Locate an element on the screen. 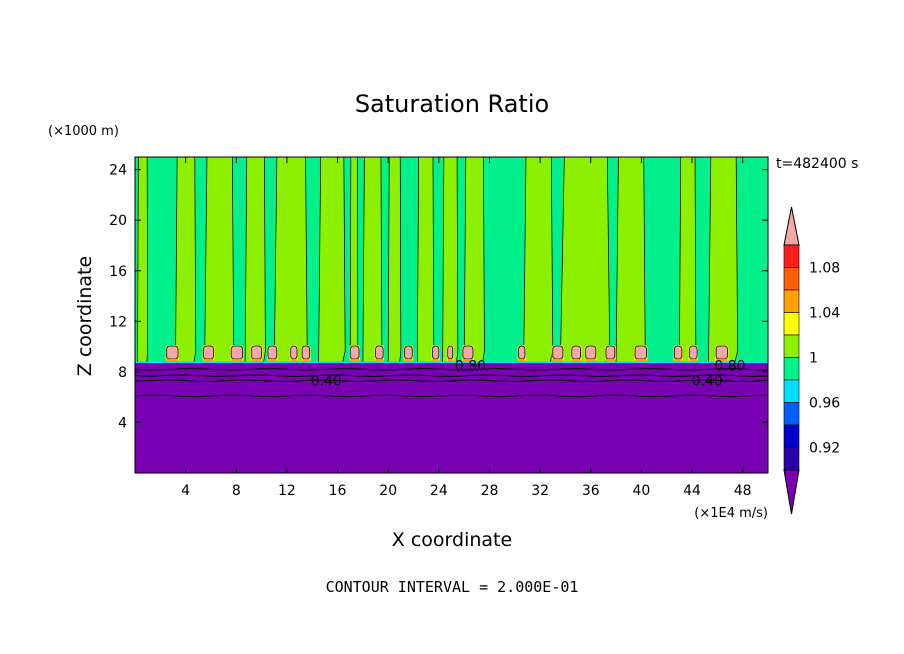 The height and width of the screenshot is (654, 904). colorbar-top-arrow is located at coordinates (791, 226).